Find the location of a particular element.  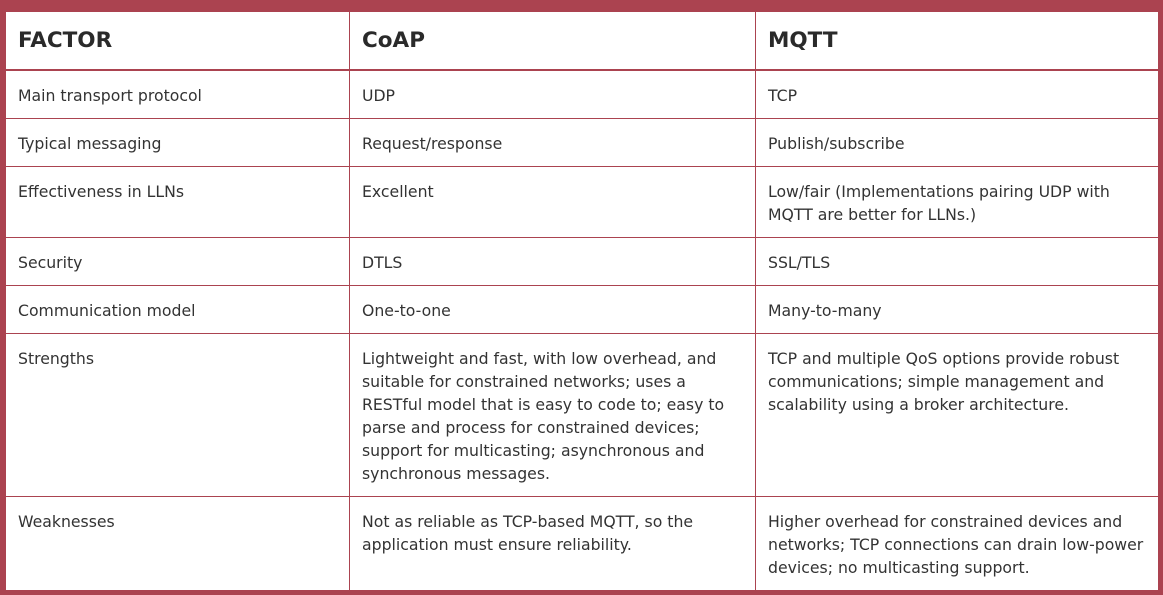

factor-cell: Security is located at coordinates (177, 261).